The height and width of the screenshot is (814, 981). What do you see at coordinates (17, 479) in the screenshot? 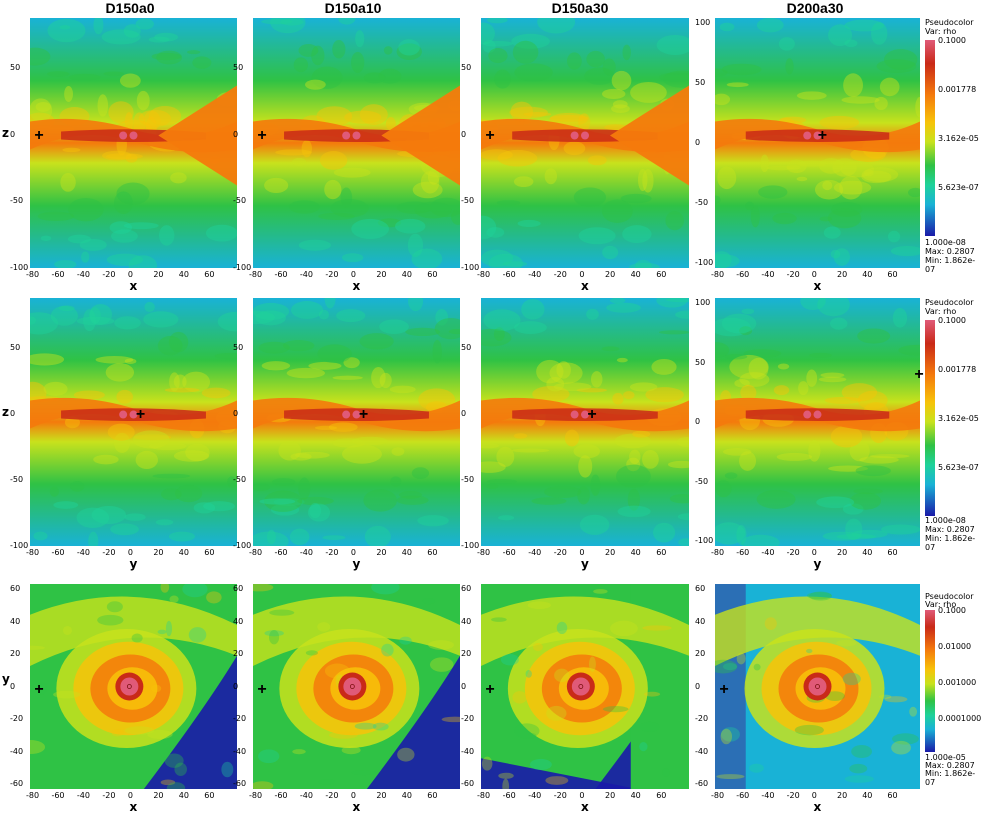
I see `y-tick-label: -50` at bounding box center [17, 479].